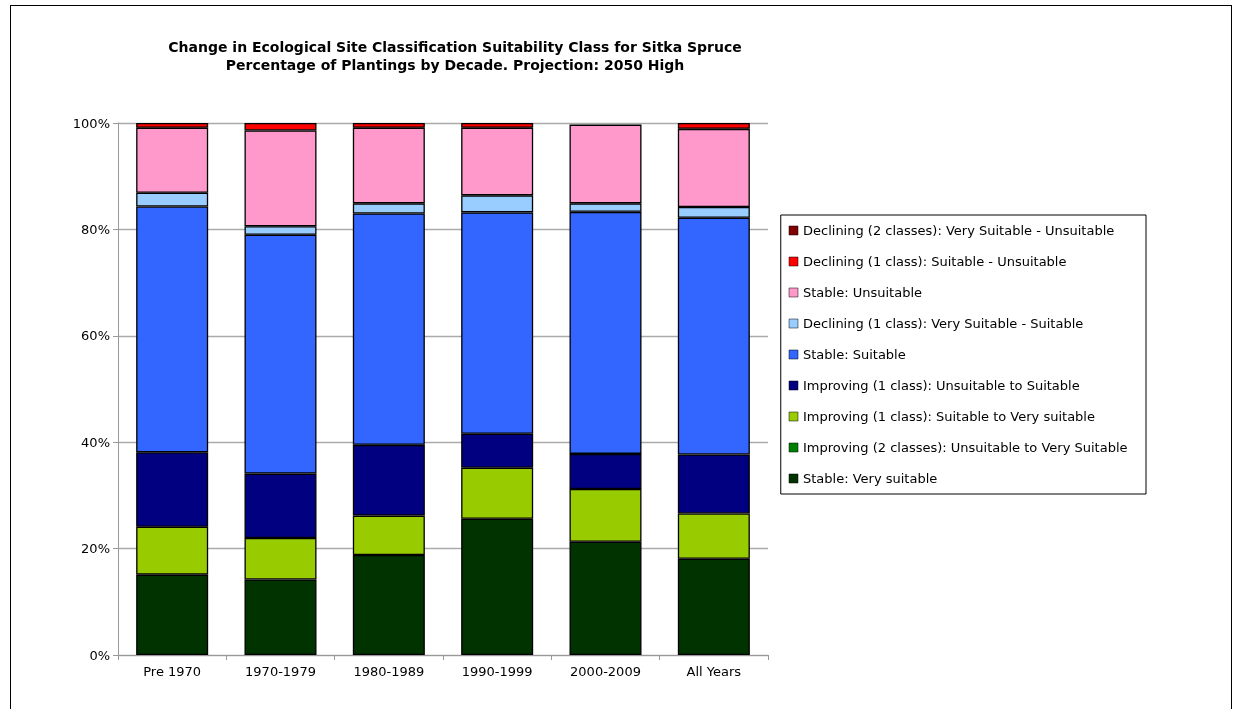 The image size is (1248, 709). I want to click on legend-label: Declining (2 classes): Very Suitable - Unsuitable, so click(959, 230).